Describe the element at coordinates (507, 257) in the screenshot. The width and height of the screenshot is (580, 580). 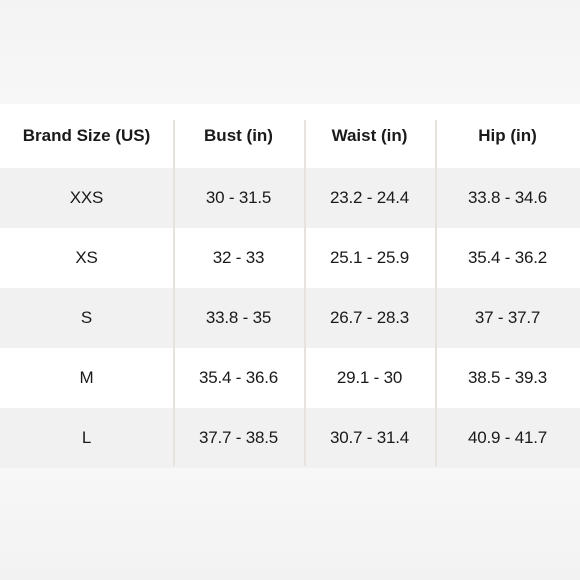
I see `hip-cell: 35.4 - 36.2` at that location.